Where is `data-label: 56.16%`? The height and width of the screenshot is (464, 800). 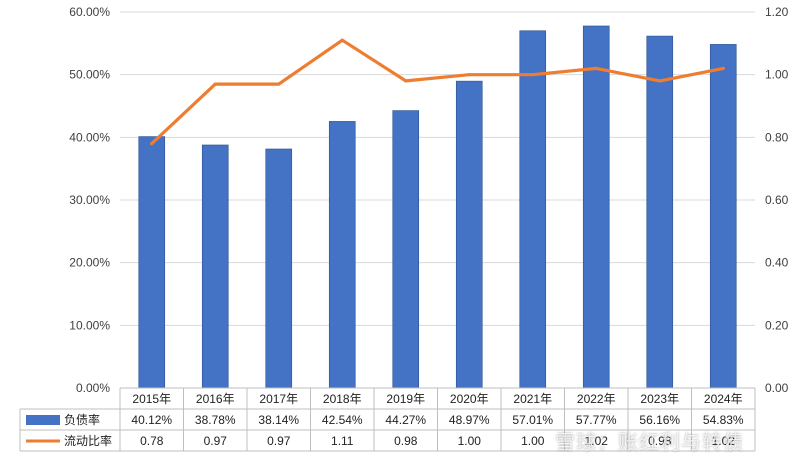 data-label: 56.16% is located at coordinates (659, 420).